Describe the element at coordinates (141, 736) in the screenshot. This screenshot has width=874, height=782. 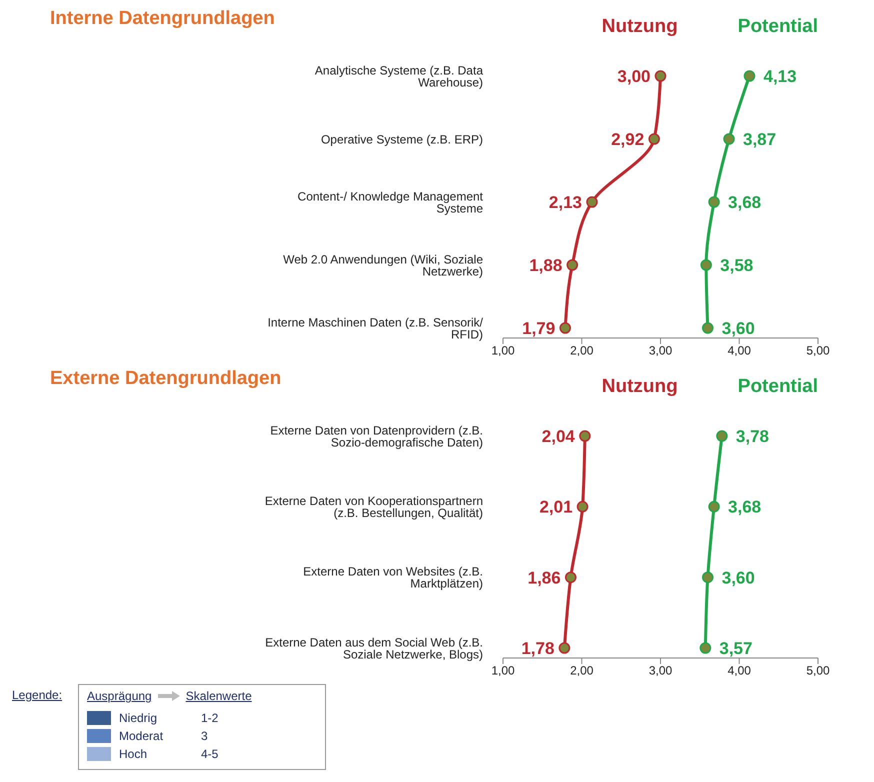
I see `text: Moderat` at that location.